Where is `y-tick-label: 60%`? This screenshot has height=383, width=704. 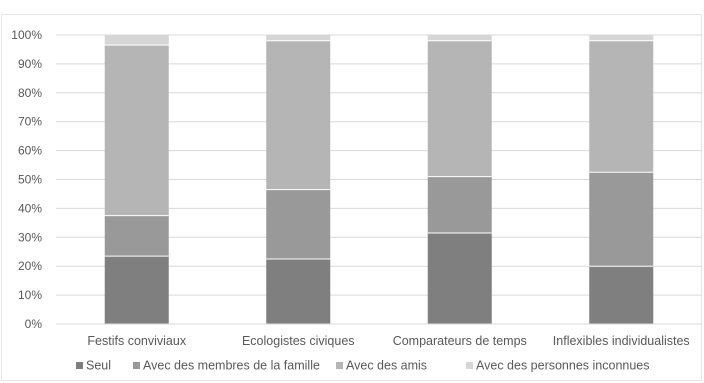 y-tick-label: 60% is located at coordinates (30, 151).